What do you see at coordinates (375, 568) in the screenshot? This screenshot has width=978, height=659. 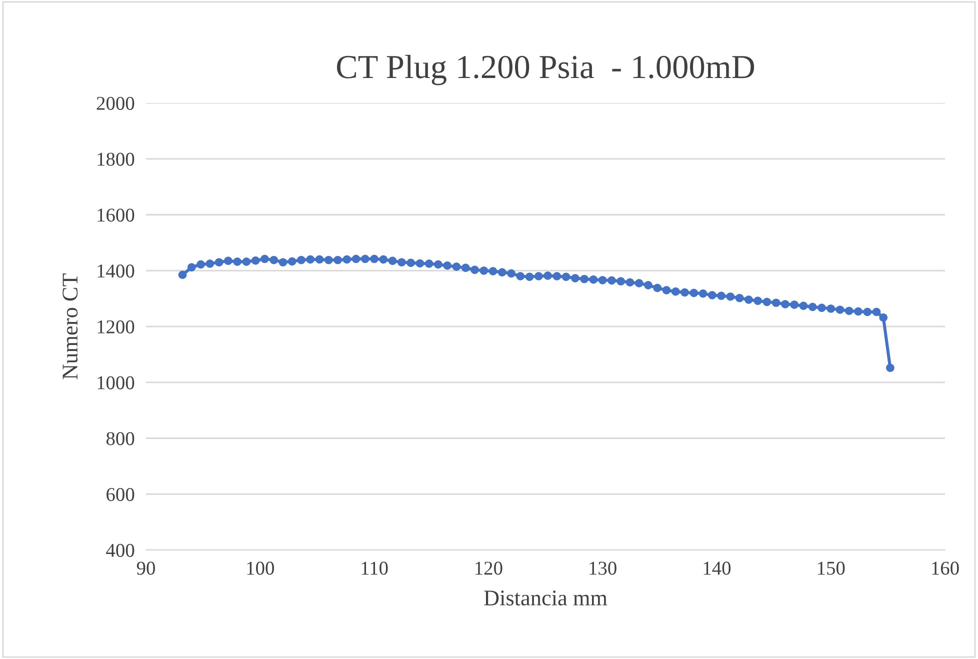 I see `x-tick-label: 110` at bounding box center [375, 568].